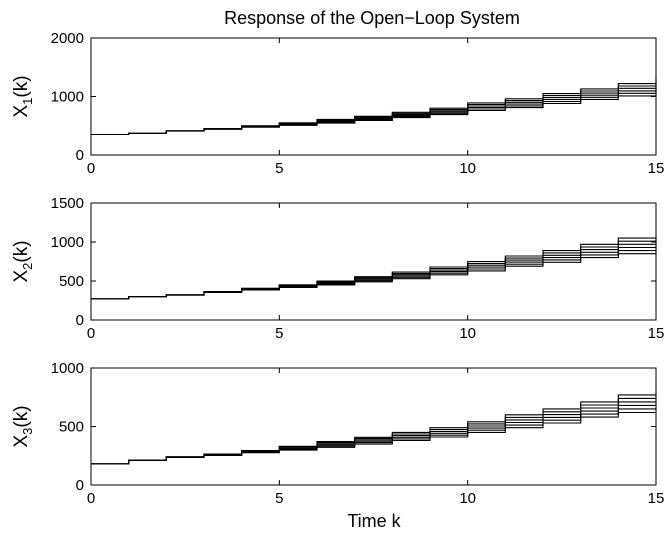 The image size is (668, 534). What do you see at coordinates (23, 426) in the screenshot?
I see `y-axis-label: X3(k)` at bounding box center [23, 426].